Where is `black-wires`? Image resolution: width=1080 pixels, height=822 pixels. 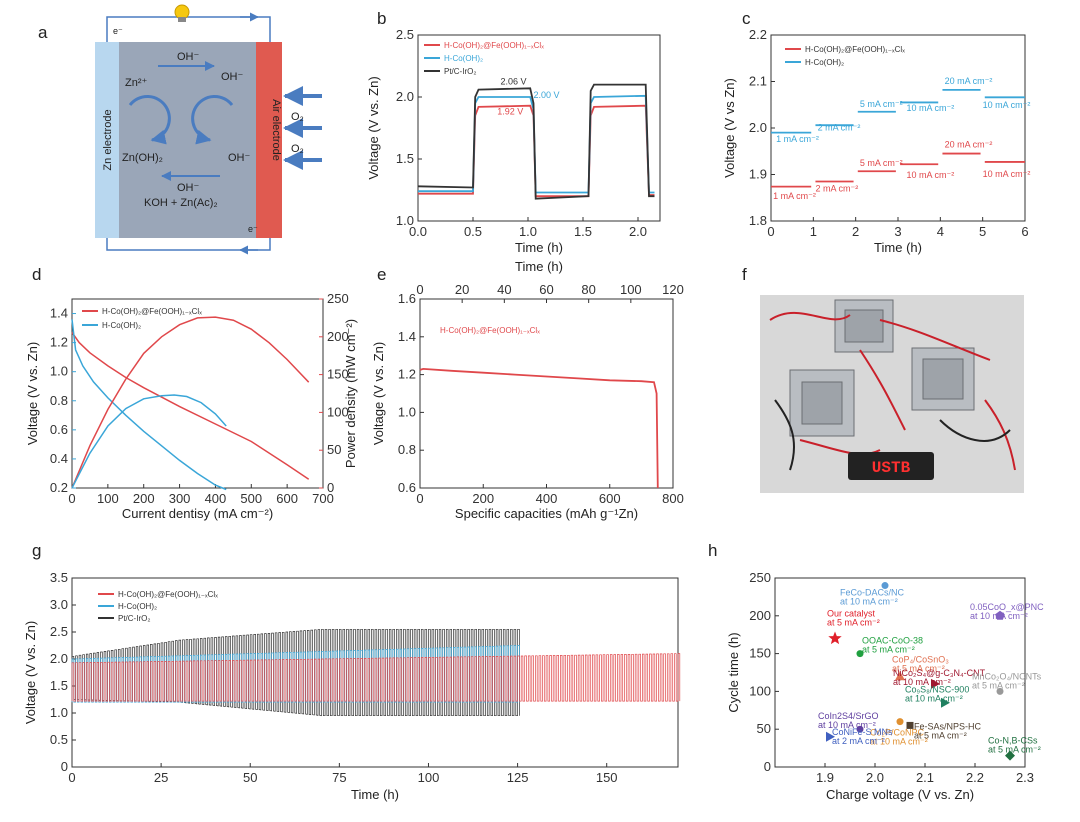
black-wires is located at coordinates (892, 435).